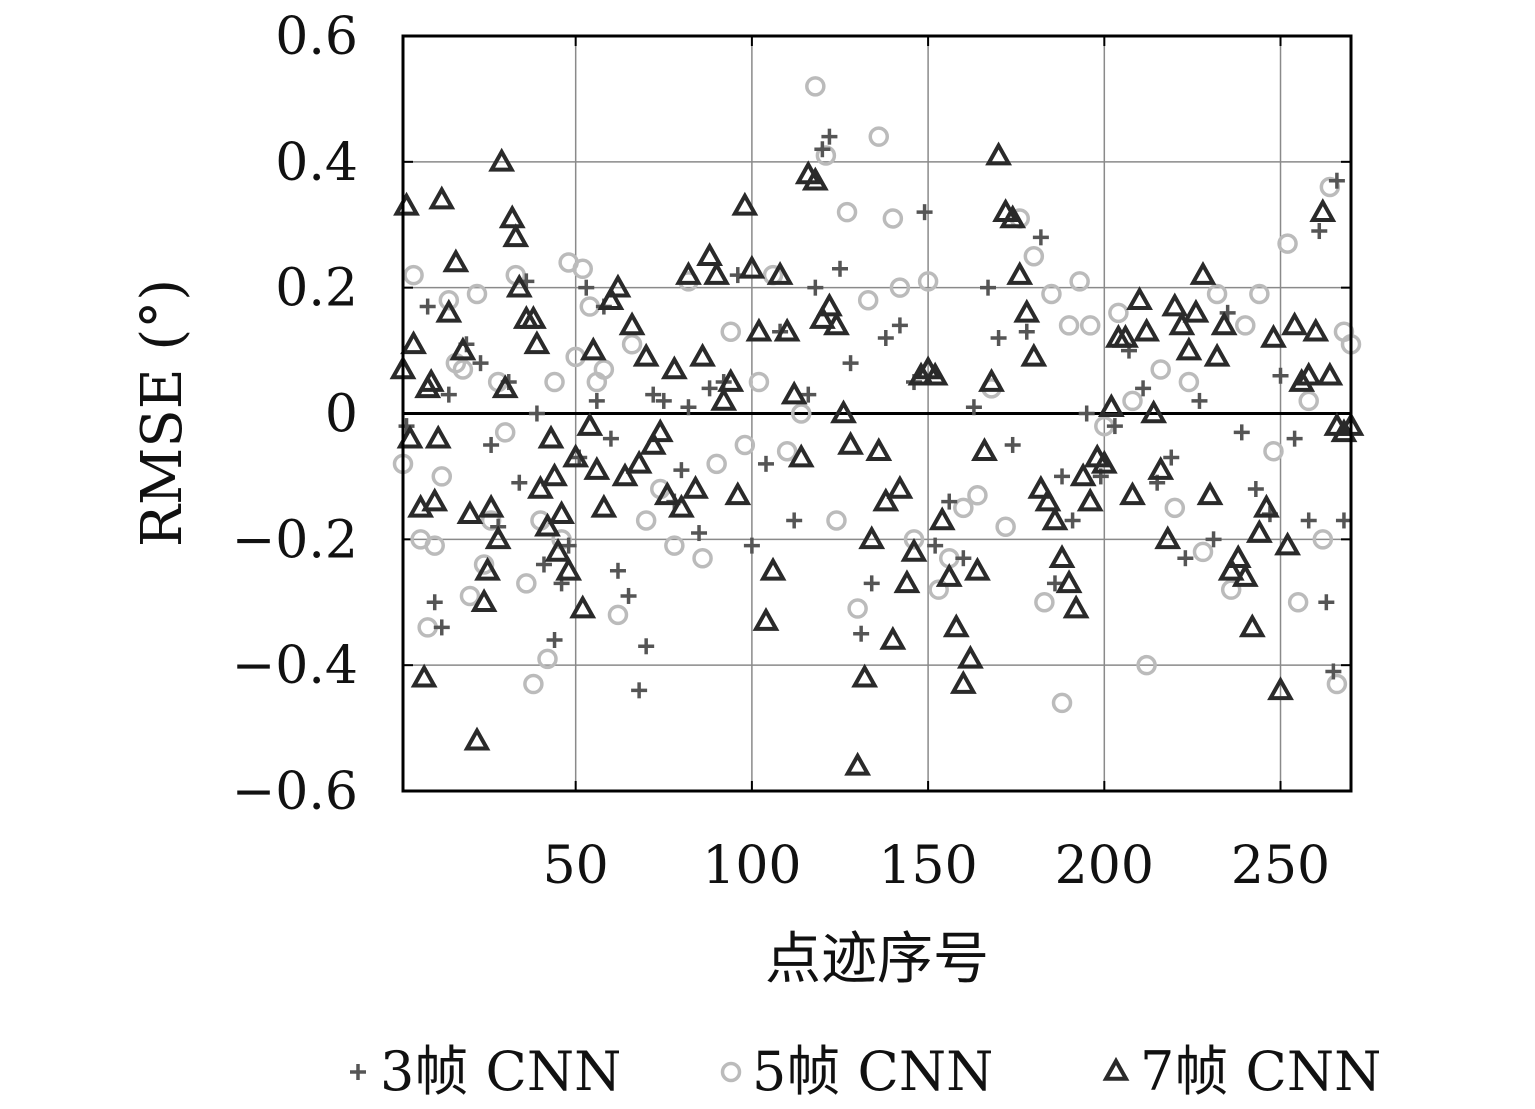 Image resolution: width=1535 pixels, height=1109 pixels. What do you see at coordinates (576, 866) in the screenshot?
I see `x-tick-label: 50` at bounding box center [576, 866].